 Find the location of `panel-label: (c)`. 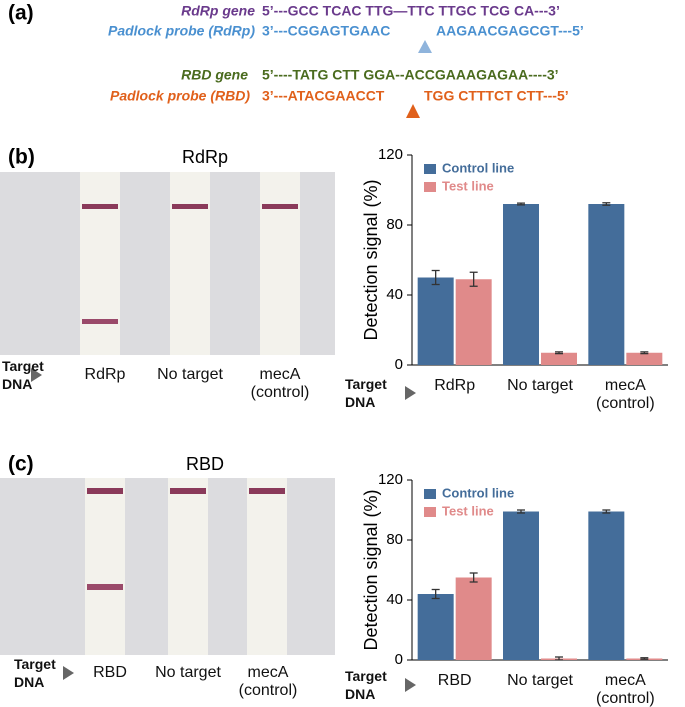

panel-label: (c) is located at coordinates (21, 464).